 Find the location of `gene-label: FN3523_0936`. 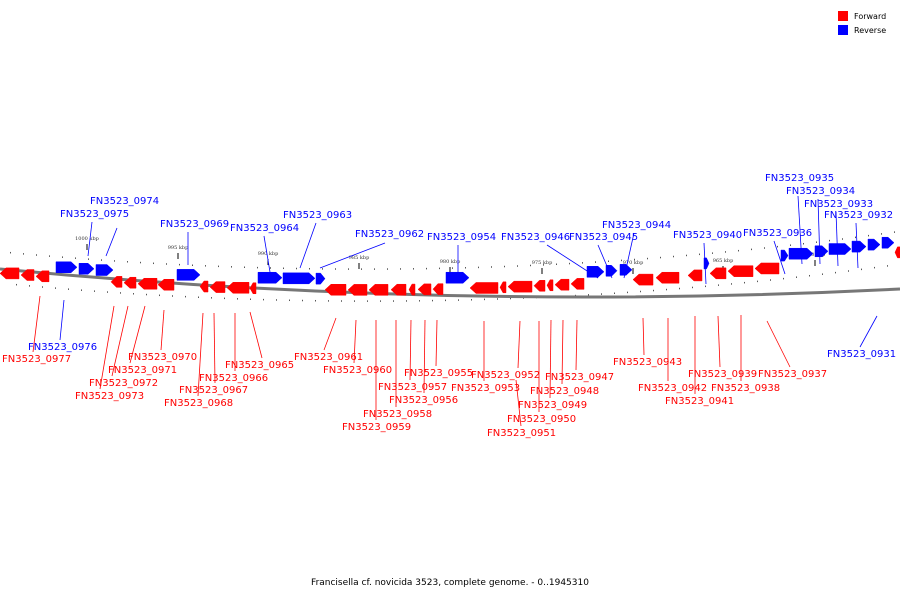

gene-label: FN3523_0936 is located at coordinates (777, 233).